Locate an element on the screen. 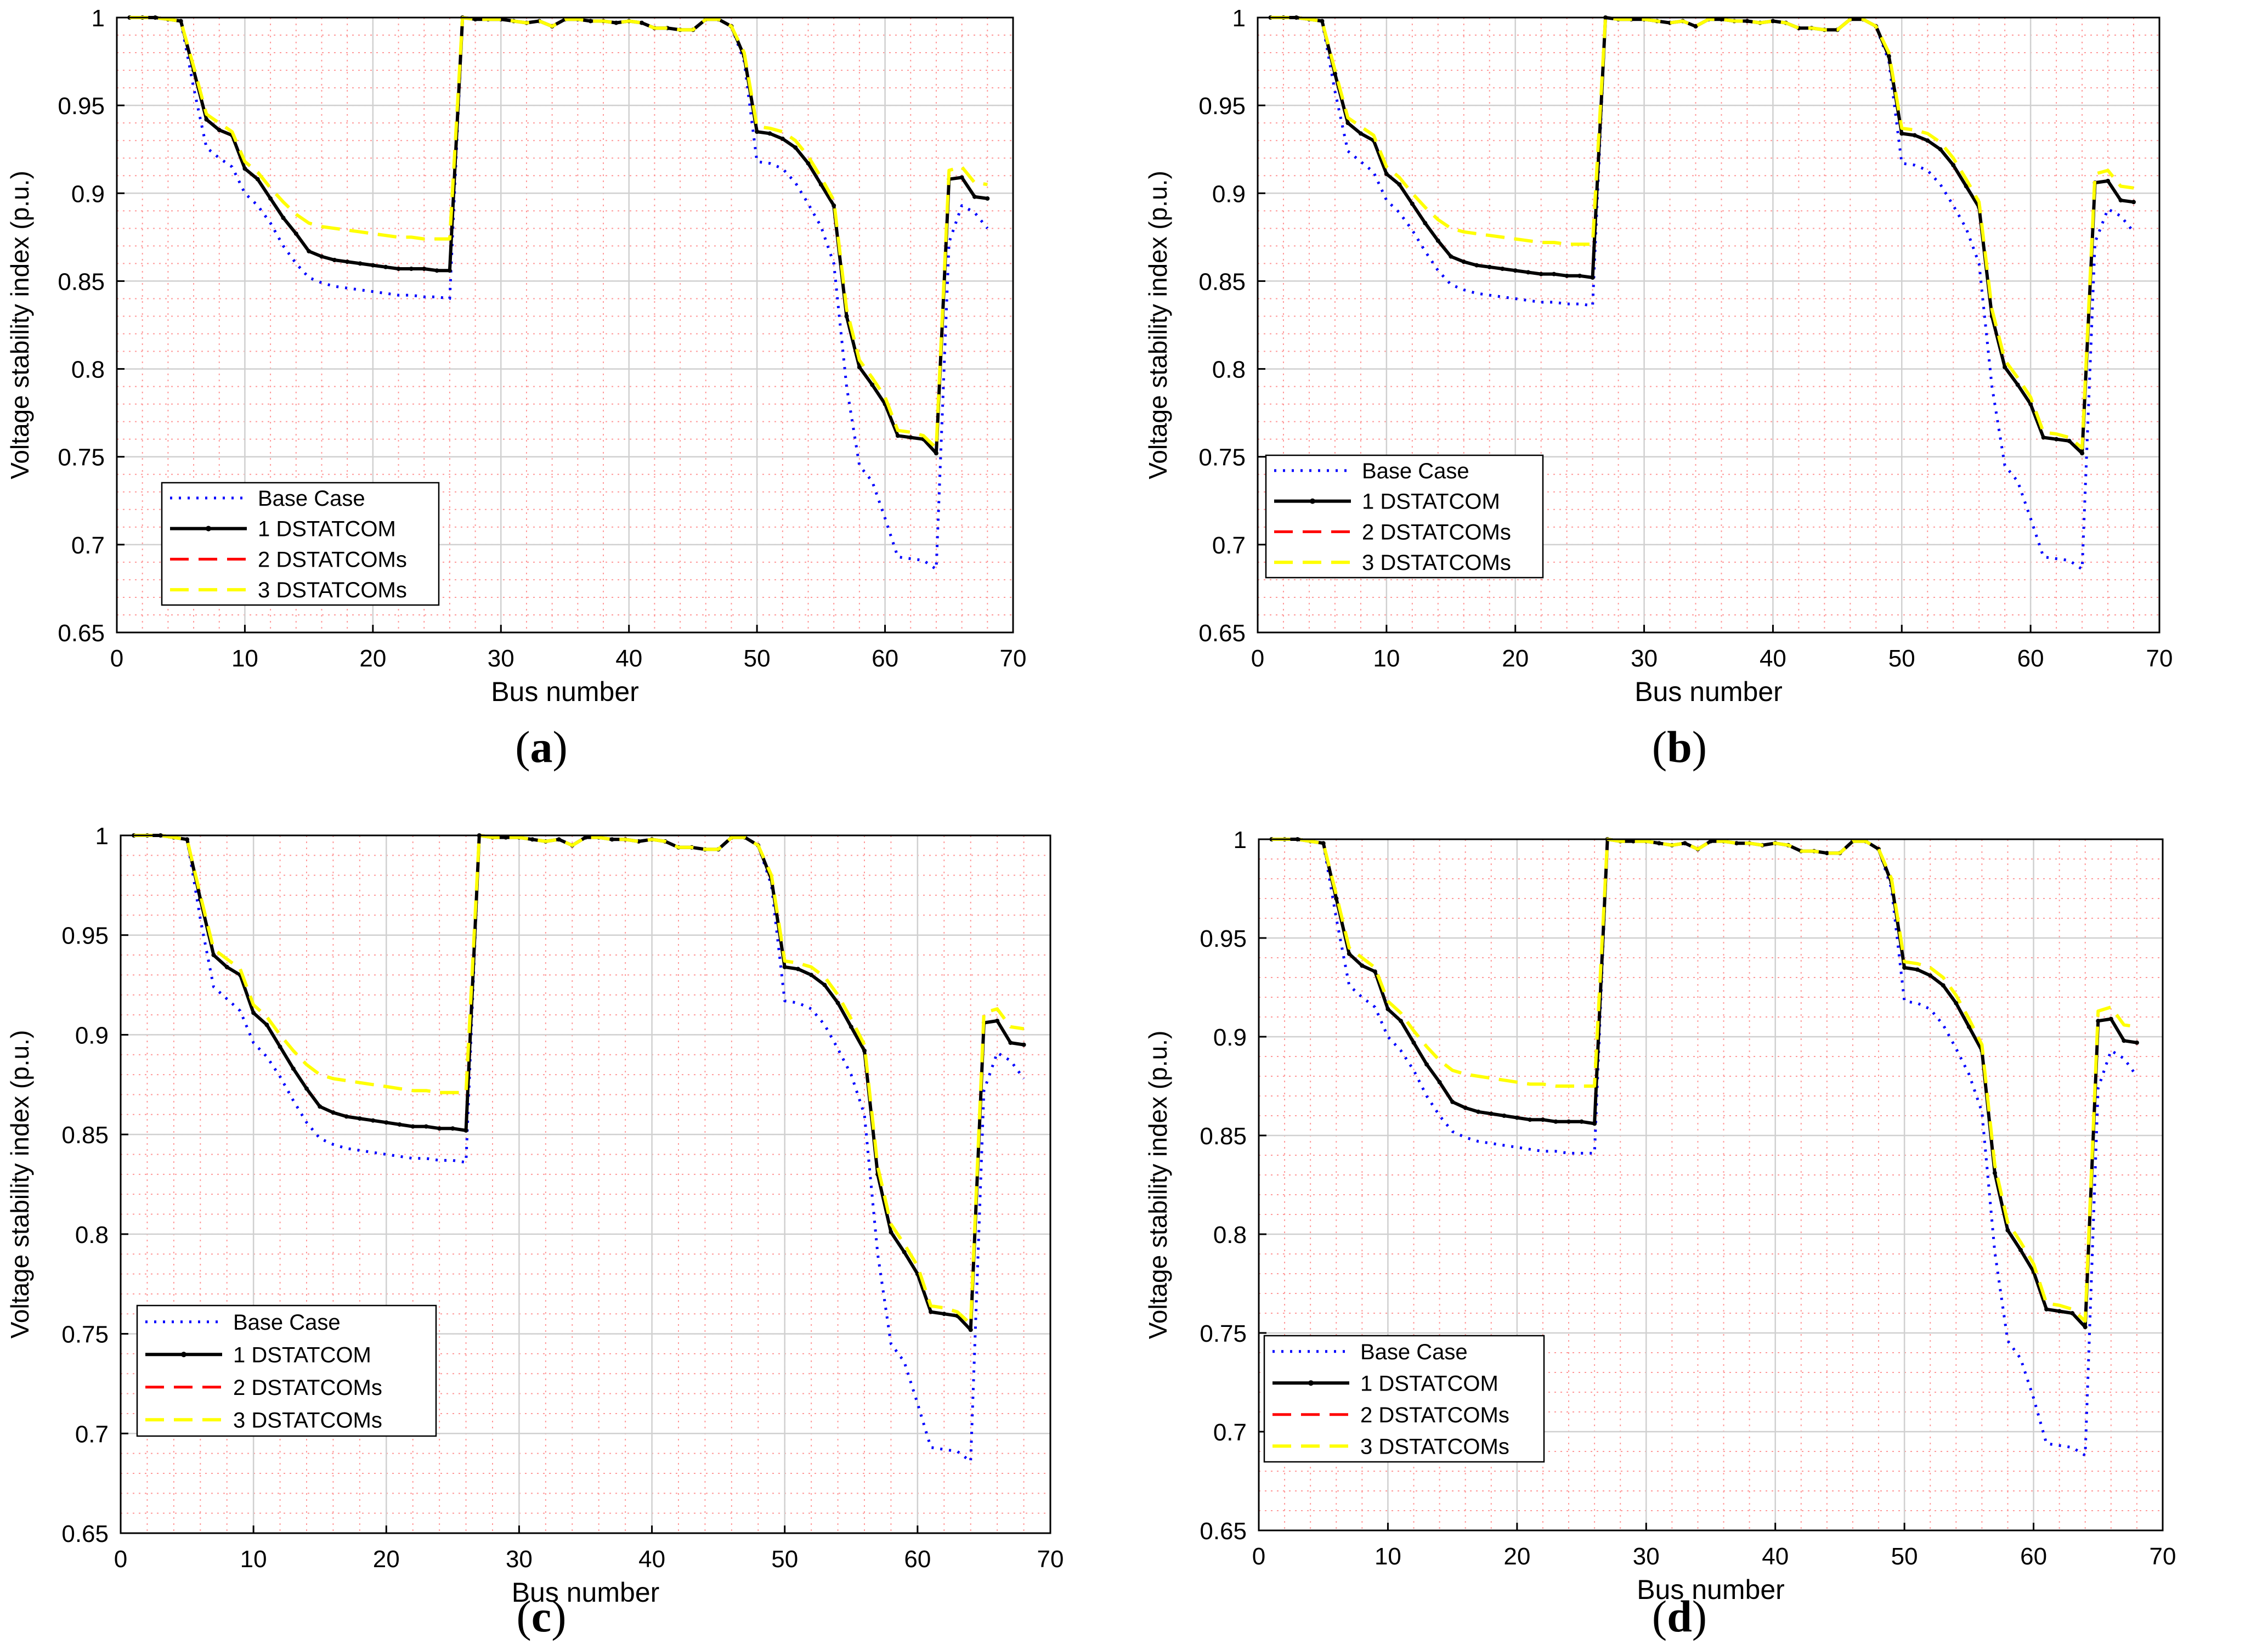 The width and height of the screenshot is (2268, 1650). y-tick-label: 0.7 is located at coordinates (92, 1434).